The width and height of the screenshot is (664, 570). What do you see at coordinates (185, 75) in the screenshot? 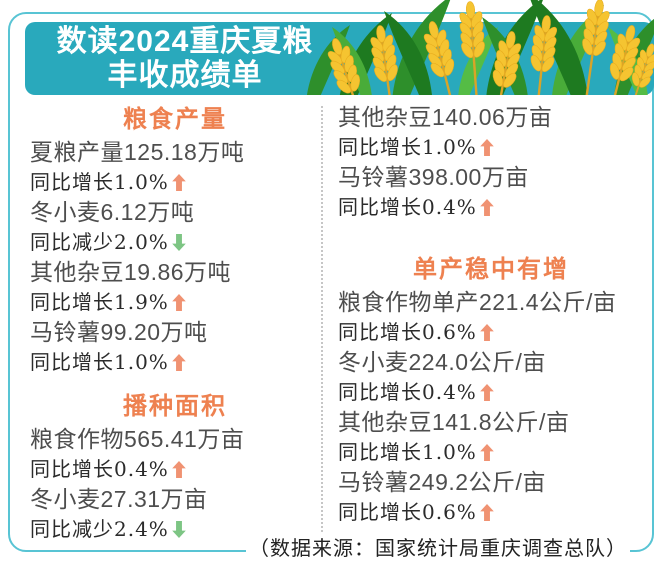
I see `page-title-line2: 丰收成绩单` at bounding box center [185, 75].